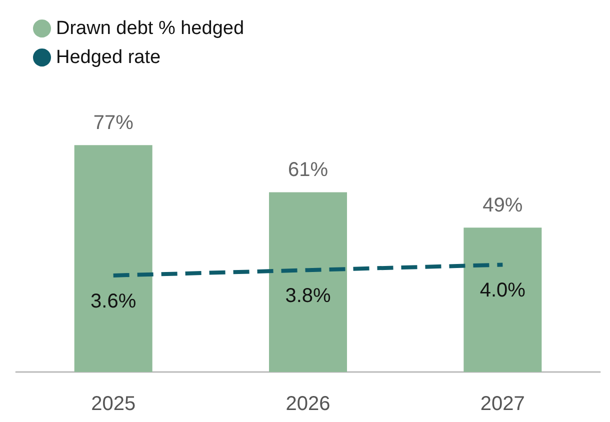 This screenshot has height=422, width=610. Describe the element at coordinates (108, 57) in the screenshot. I see `legend-label: Hedged rate` at that location.